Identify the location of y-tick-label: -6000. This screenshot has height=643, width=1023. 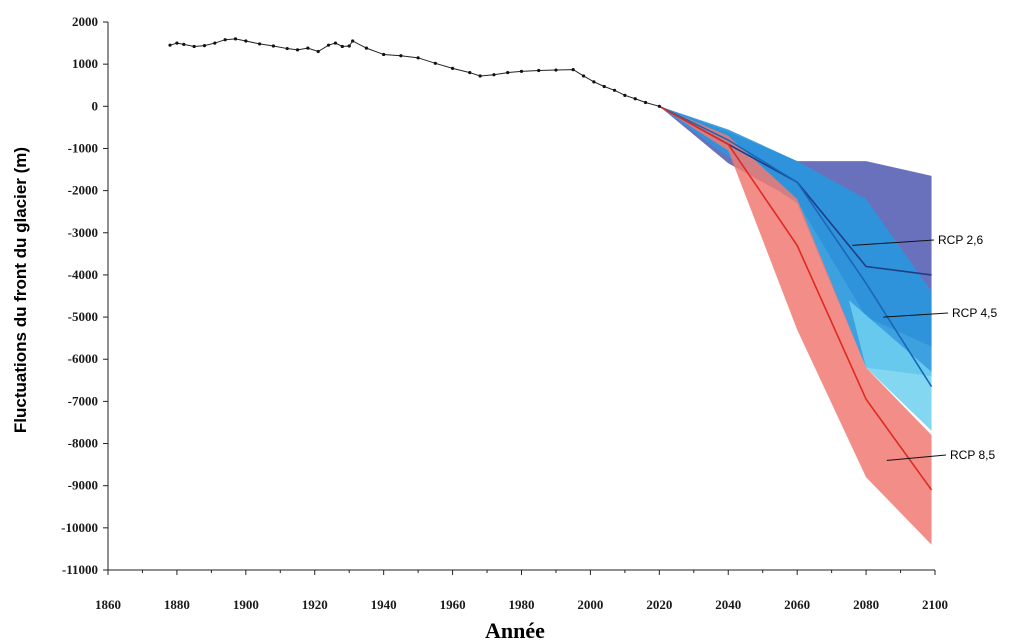
(83, 358).